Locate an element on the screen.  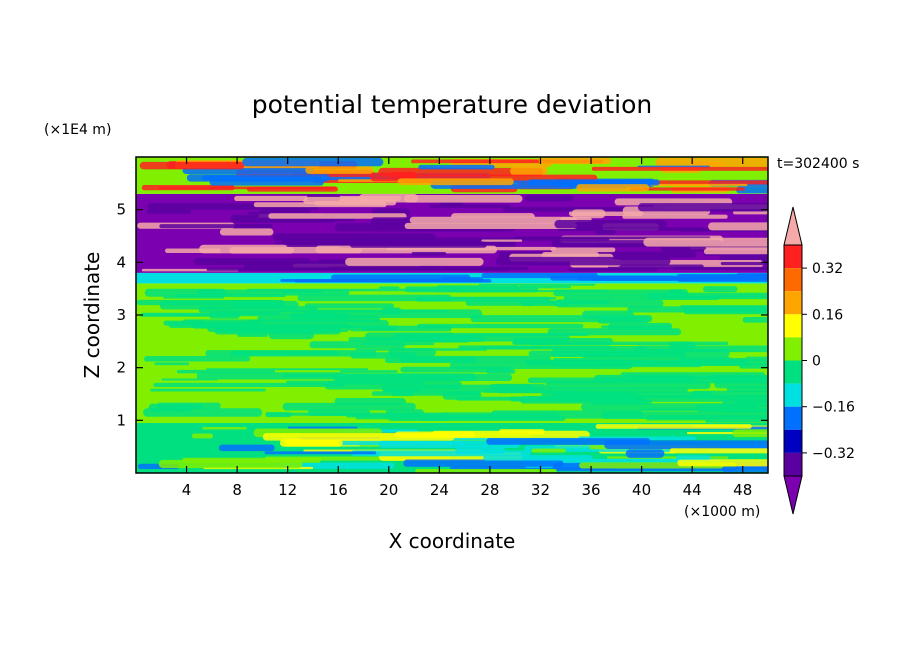
x-tick-label: 4 is located at coordinates (187, 490).